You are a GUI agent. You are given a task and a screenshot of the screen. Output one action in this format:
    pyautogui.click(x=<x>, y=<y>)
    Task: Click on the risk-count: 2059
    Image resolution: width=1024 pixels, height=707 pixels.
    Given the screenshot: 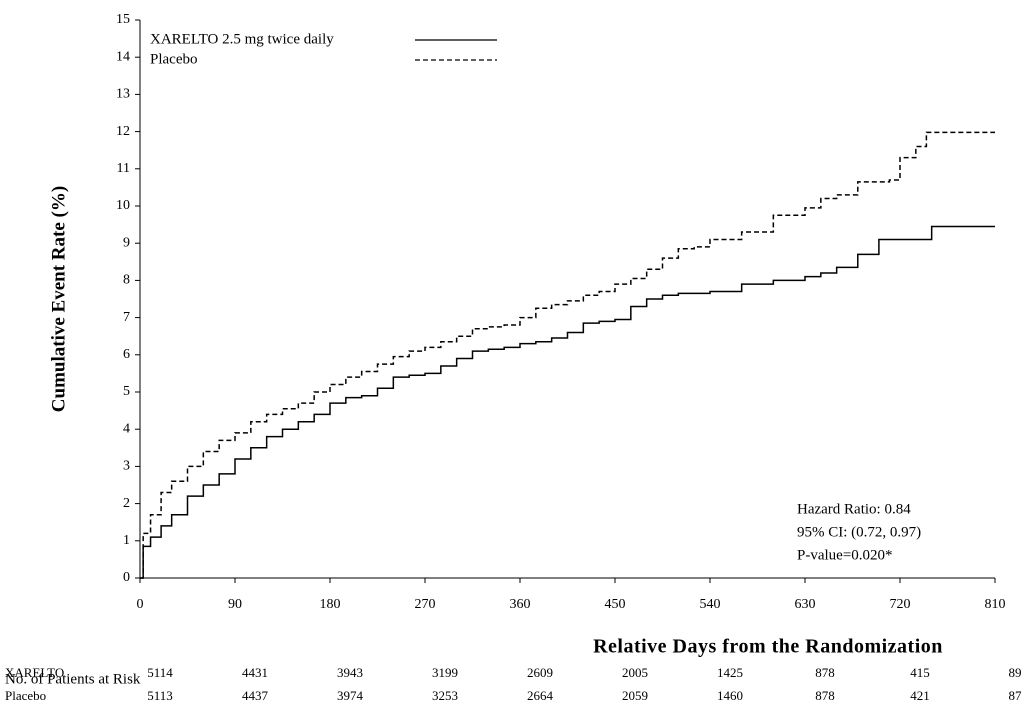 What is the action you would take?
    pyautogui.click(x=635, y=695)
    